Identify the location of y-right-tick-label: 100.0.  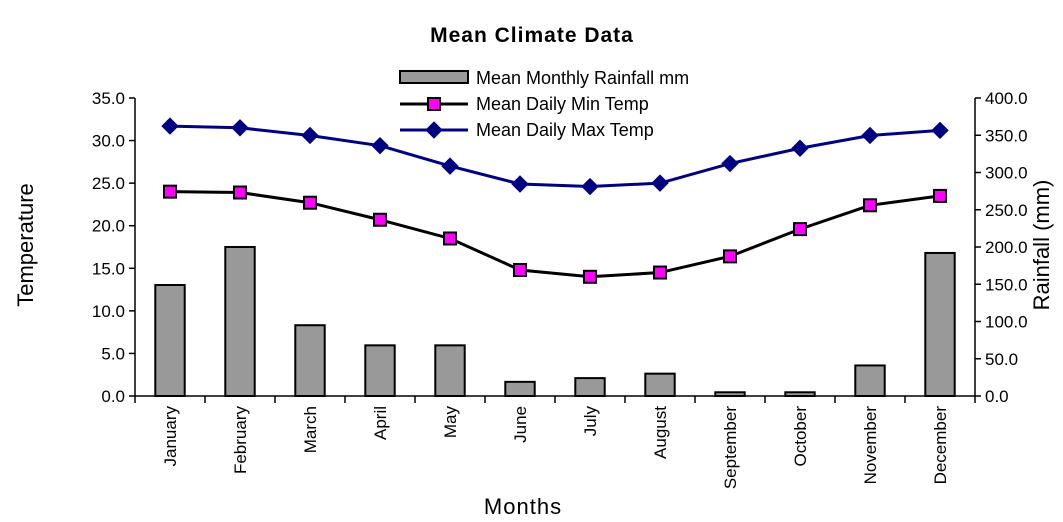
(1006, 322).